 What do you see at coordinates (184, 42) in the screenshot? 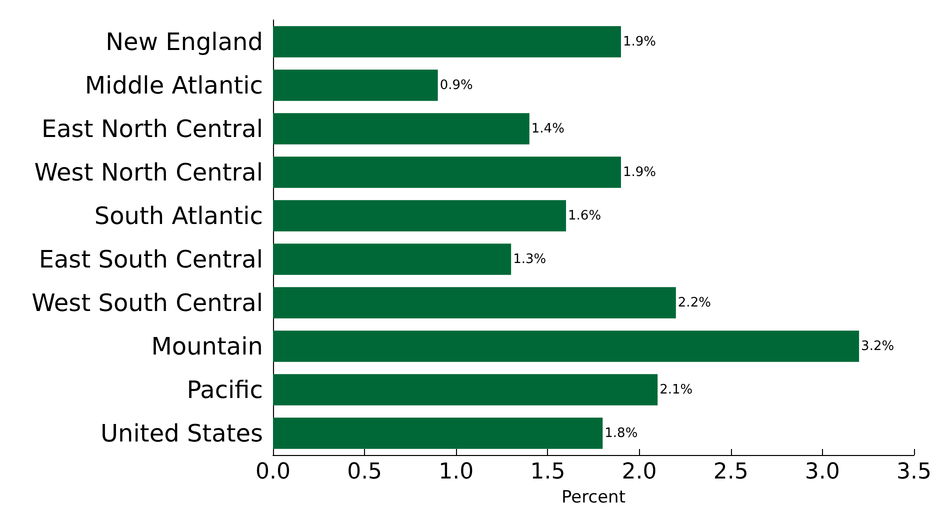
I see `y-tick-label: New England` at bounding box center [184, 42].